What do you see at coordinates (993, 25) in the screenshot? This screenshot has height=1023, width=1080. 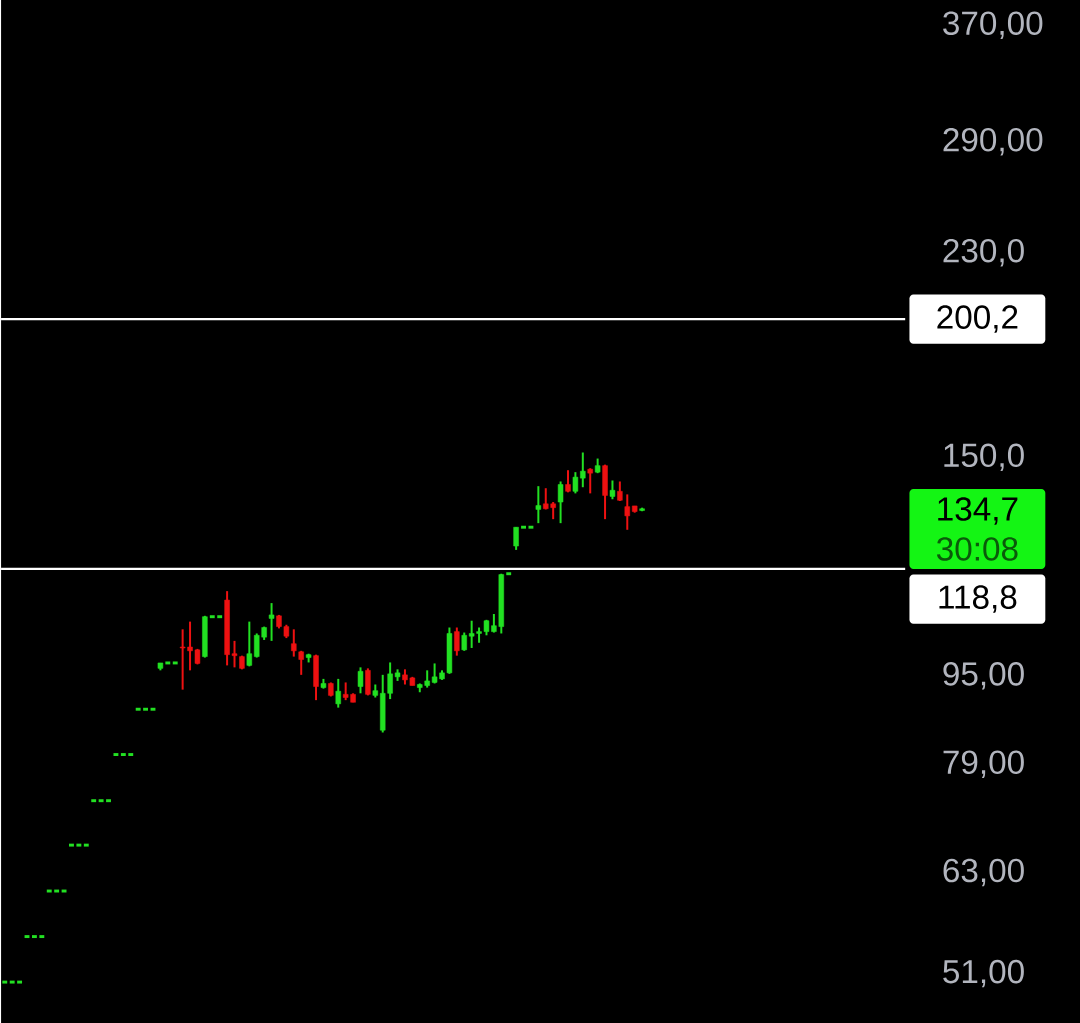 I see `y-tick-label: 370,00` at bounding box center [993, 25].